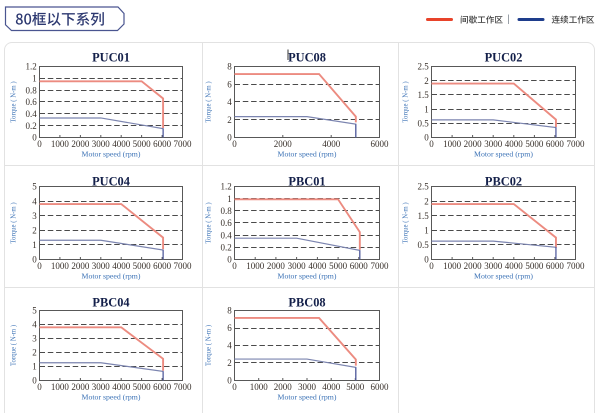 This screenshot has width=600, height=413. What do you see at coordinates (225, 248) in the screenshot?
I see `svg-text: 0.2` at bounding box center [225, 248].